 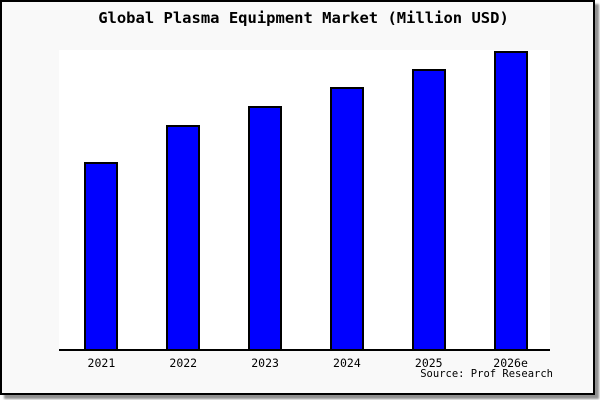 I want to click on source-credit: Source: Prof Research, so click(x=486, y=374).